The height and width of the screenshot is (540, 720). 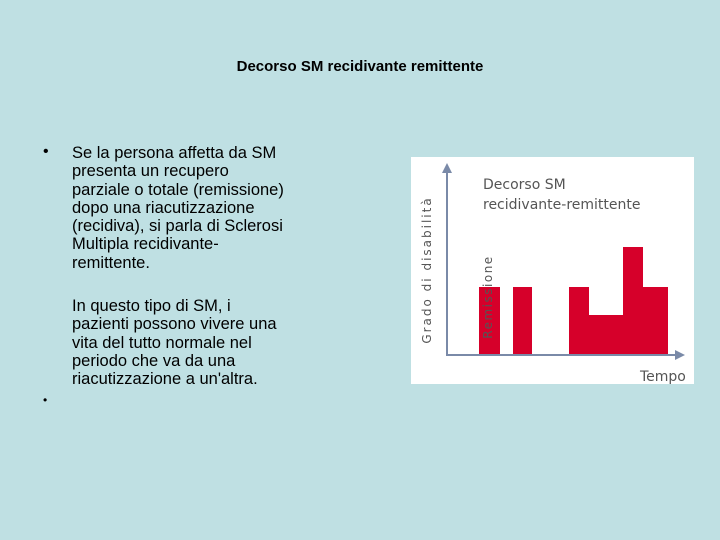 What do you see at coordinates (150, 171) in the screenshot?
I see `text-line: presenta un recupero` at bounding box center [150, 171].